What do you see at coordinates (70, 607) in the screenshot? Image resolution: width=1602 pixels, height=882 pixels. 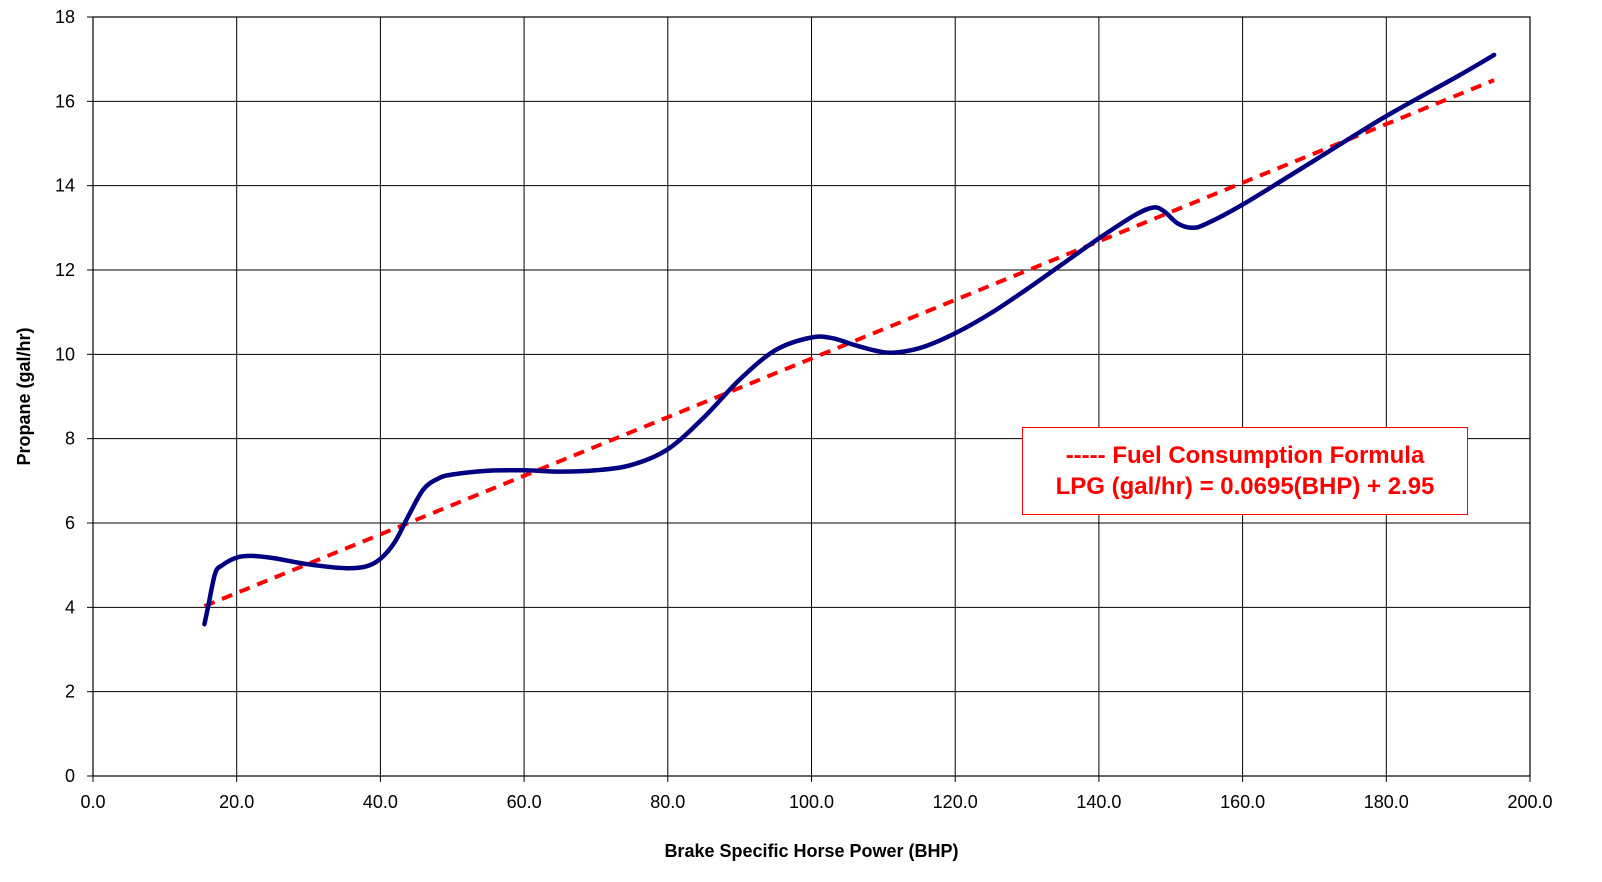 I see `y-tick-label: 4` at bounding box center [70, 607].